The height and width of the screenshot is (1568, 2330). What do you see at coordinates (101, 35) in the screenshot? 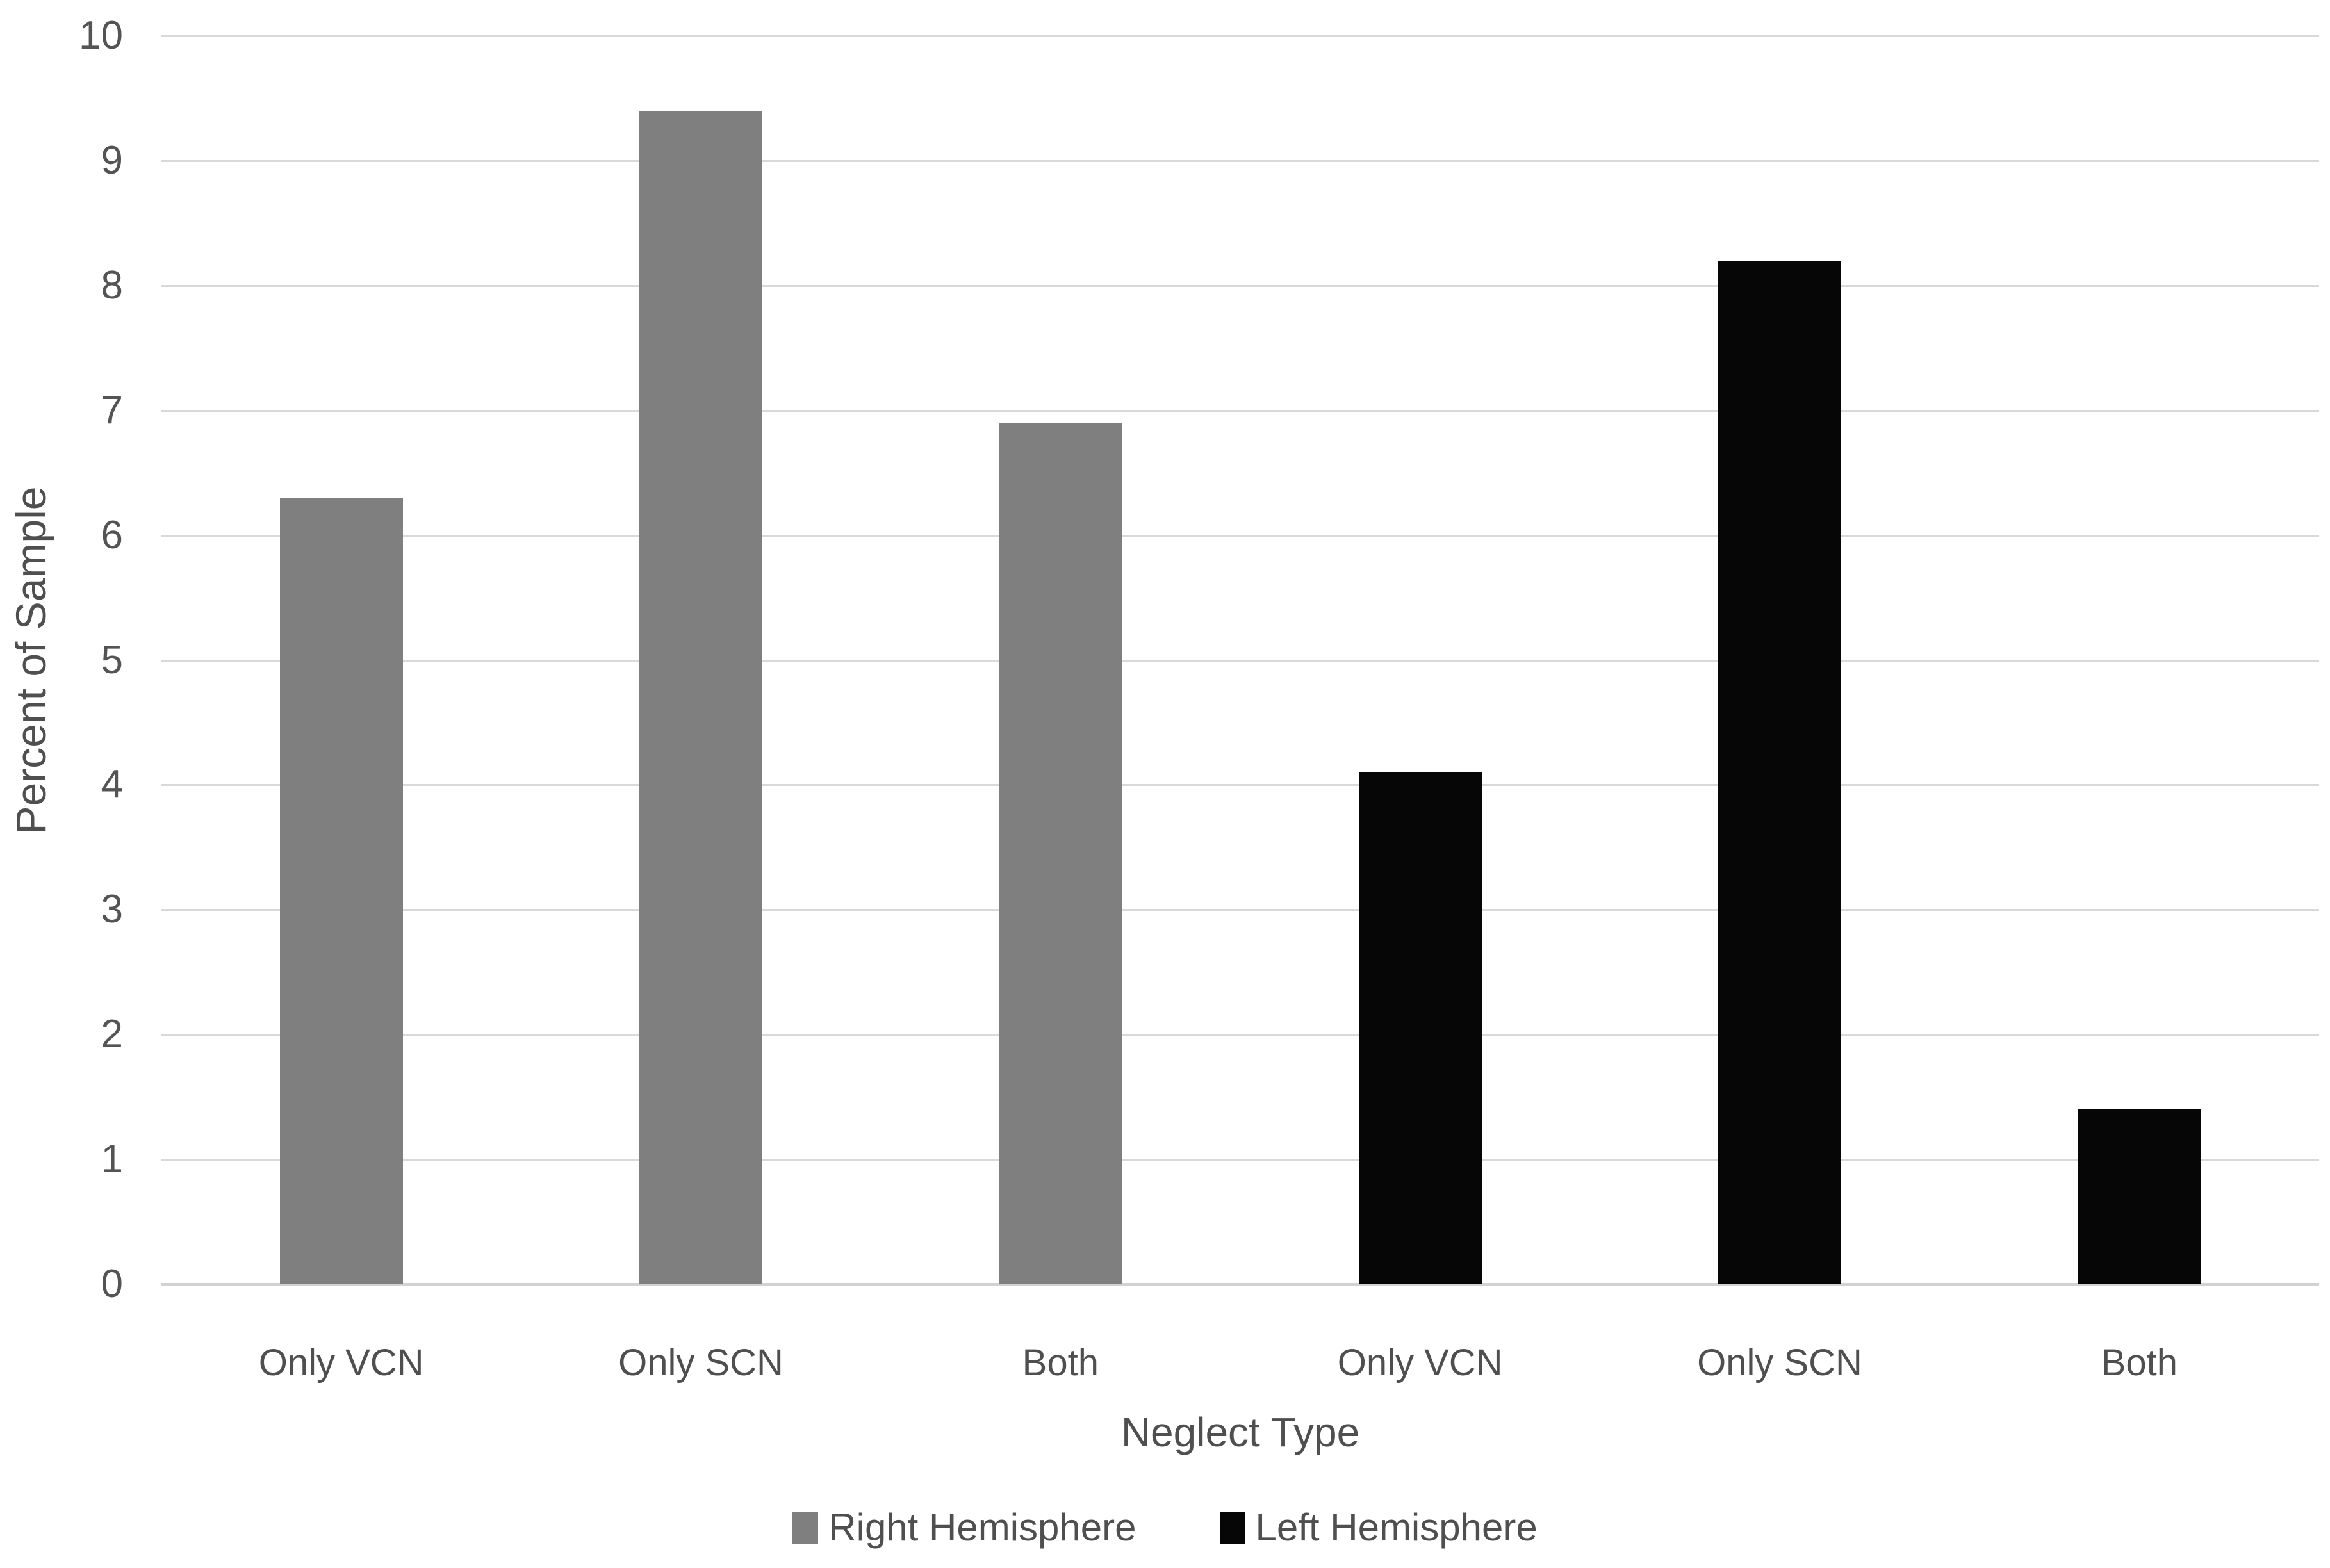
I see `y-tick-label: 10` at bounding box center [101, 35].